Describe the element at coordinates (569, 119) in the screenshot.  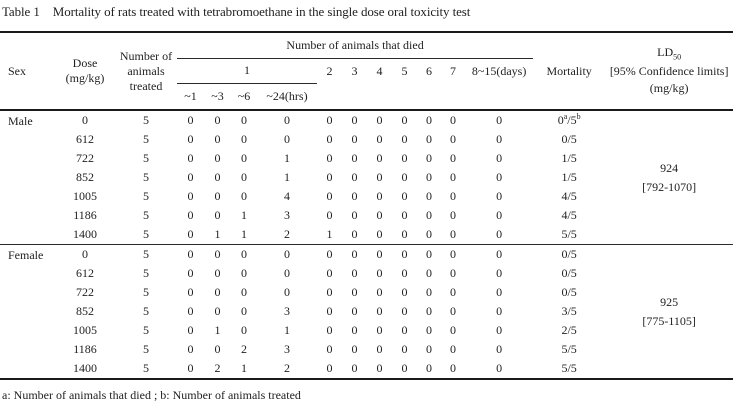
I see `mortality-cell: 0a/5b` at that location.